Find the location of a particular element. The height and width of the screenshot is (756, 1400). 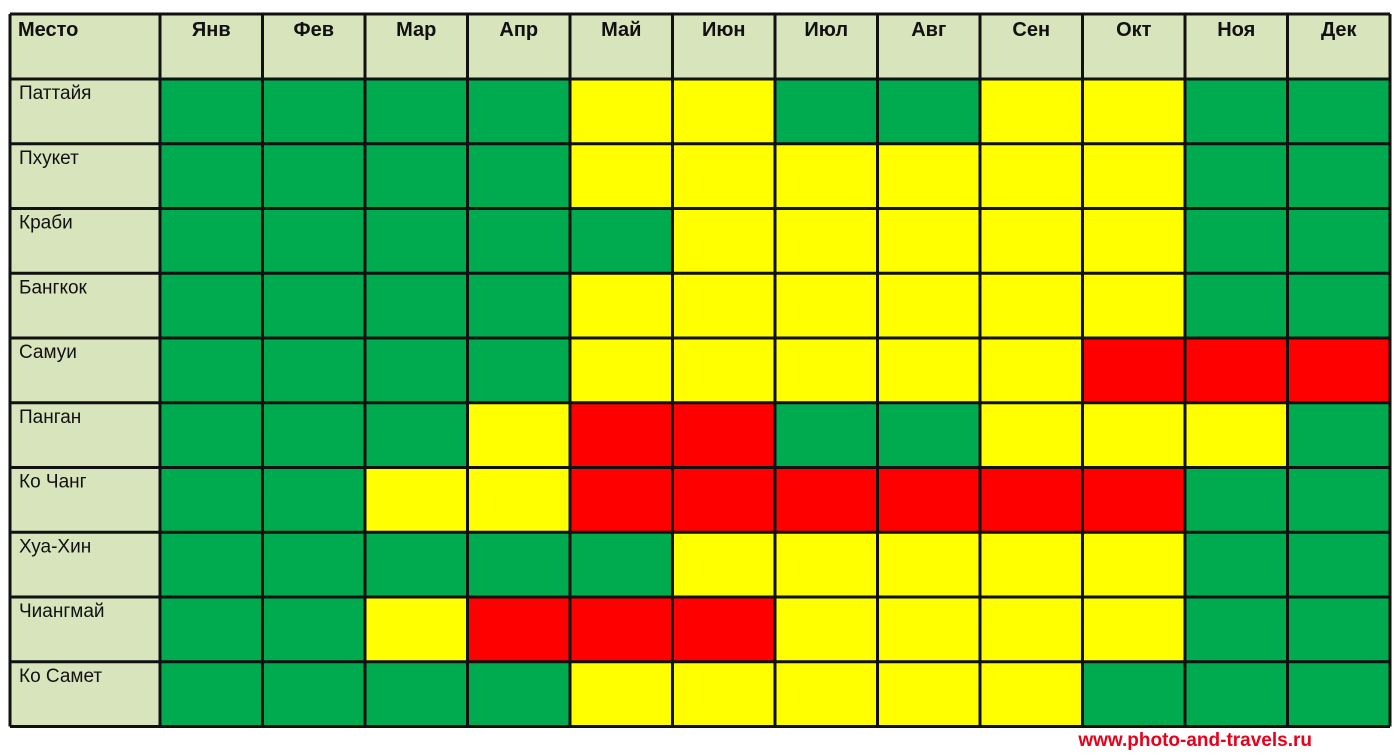

row-label-5: Самуи is located at coordinates (48, 352).